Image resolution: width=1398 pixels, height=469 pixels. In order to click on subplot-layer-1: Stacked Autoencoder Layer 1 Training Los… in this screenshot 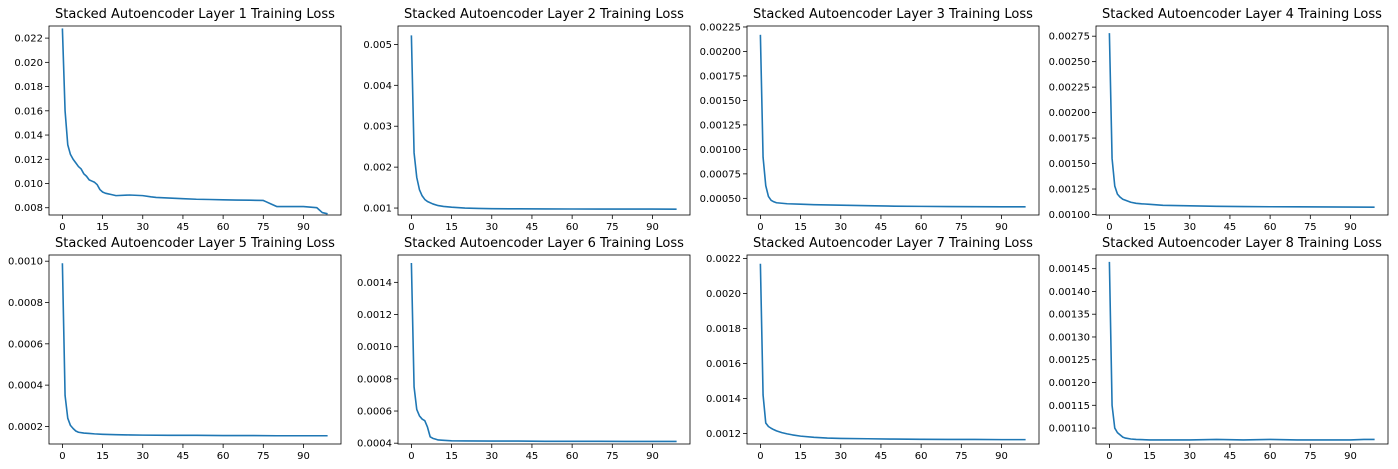, I will do `click(178, 120)`.